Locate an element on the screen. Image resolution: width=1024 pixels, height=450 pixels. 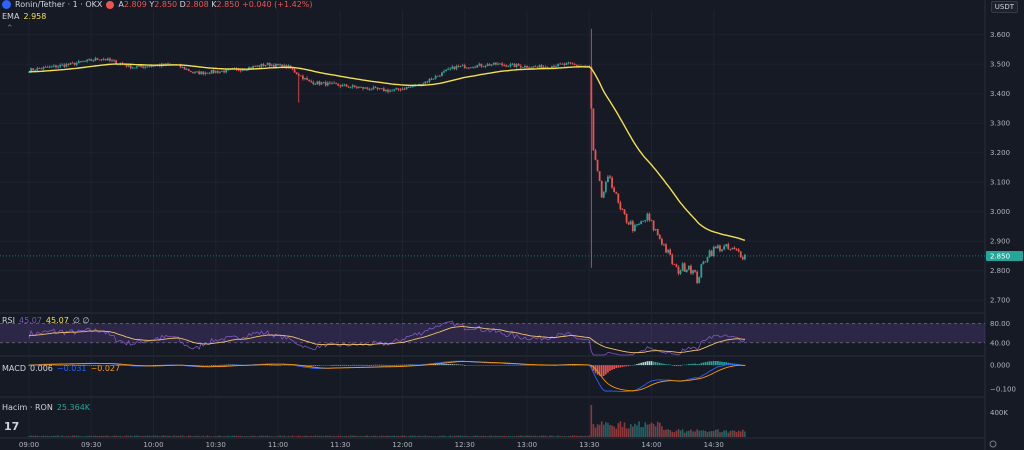
macd-legend: MACD 0.006 −0.031 −0.027 is located at coordinates (61, 368).